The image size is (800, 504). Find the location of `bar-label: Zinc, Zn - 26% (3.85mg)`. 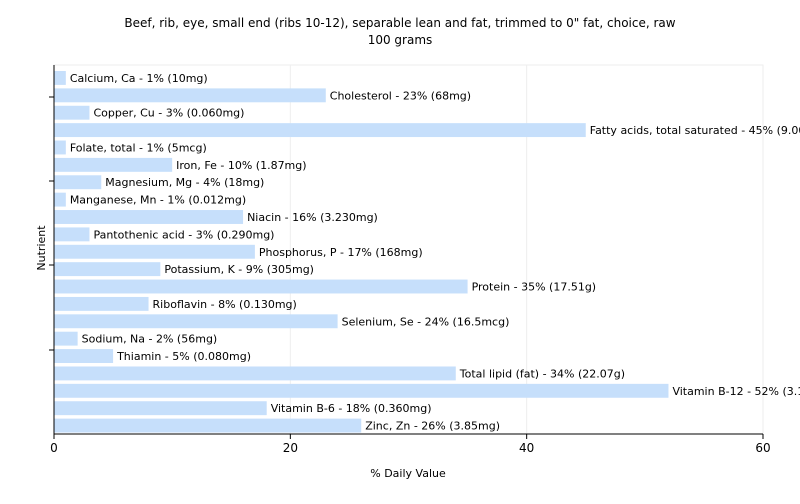

bar-label: Zinc, Zn - 26% (3.85mg) is located at coordinates (432, 426).